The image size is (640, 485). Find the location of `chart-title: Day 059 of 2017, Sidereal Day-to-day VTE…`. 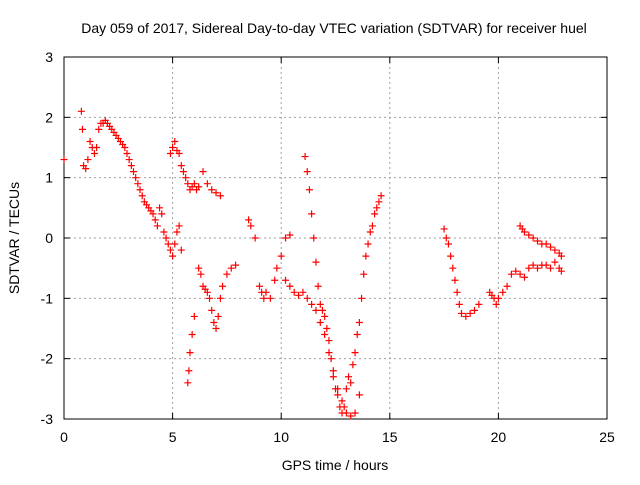

chart-title: Day 059 of 2017, Sidereal Day-to-day VTE… is located at coordinates (334, 28).